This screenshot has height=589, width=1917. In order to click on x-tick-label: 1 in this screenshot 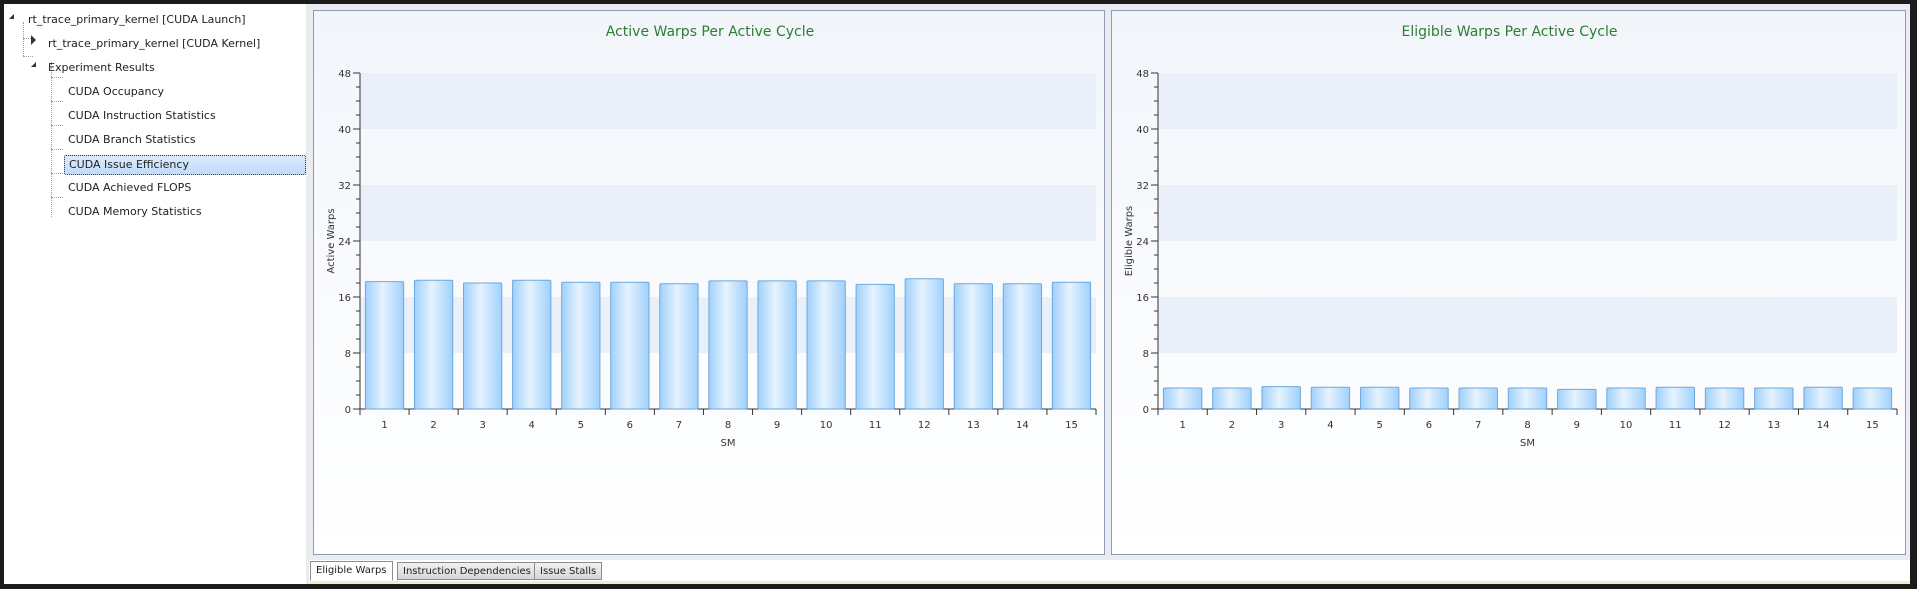, I will do `click(1182, 425)`.